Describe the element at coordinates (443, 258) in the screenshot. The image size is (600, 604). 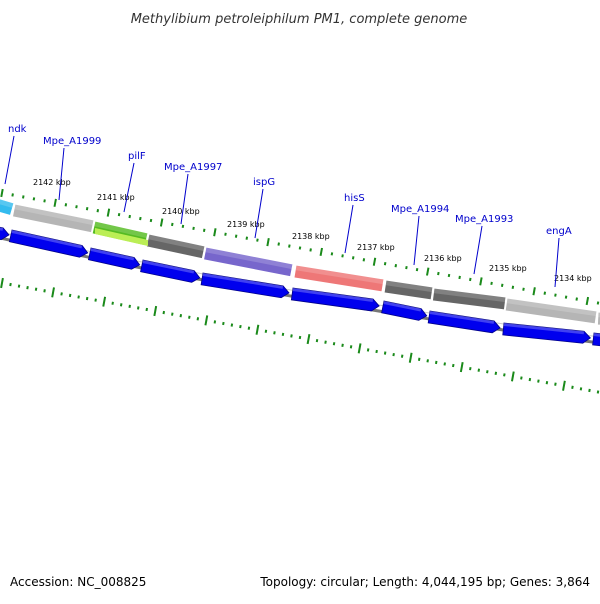
I see `kbp-label: 2136 kbp` at that location.